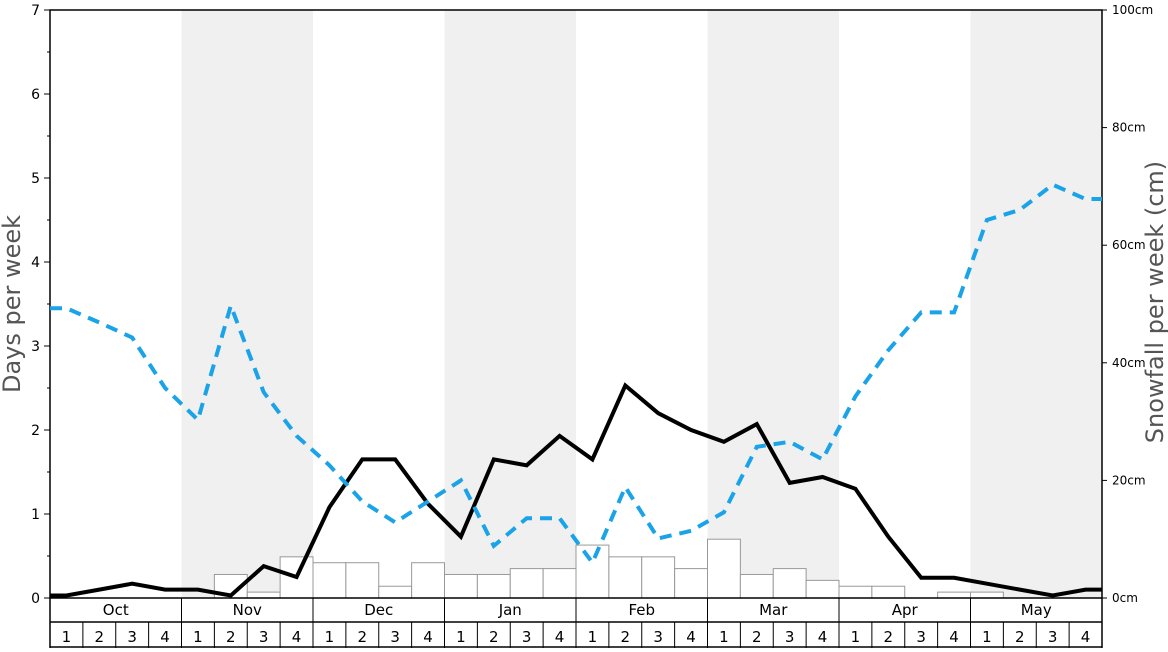 The height and width of the screenshot is (652, 1168). What do you see at coordinates (510, 304) in the screenshot?
I see `month-band-jan` at bounding box center [510, 304].